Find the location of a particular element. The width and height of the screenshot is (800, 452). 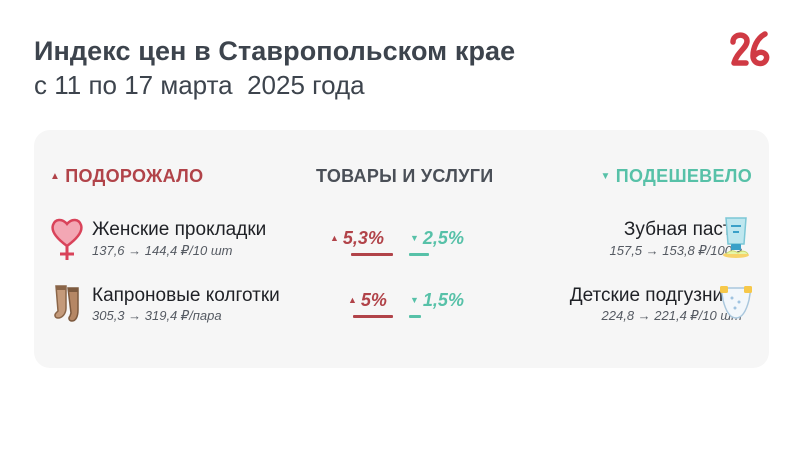

rising-change-label: ▲ 5% is located at coordinates (367, 300).